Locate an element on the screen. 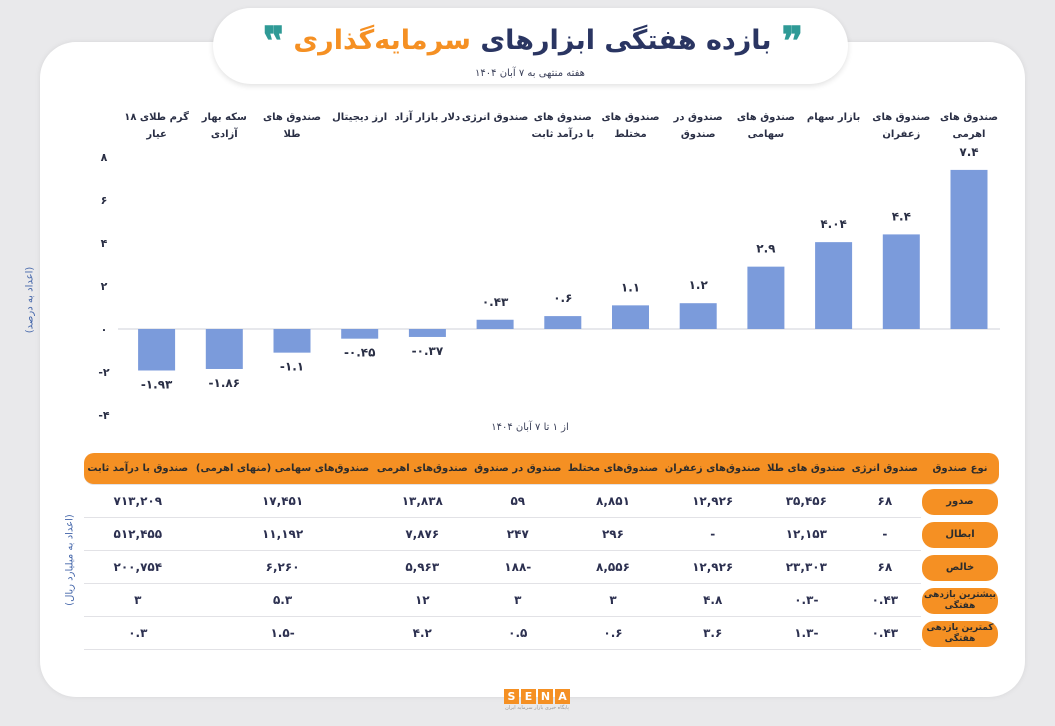  column-header: صندوق‌های سهامی (منهای اهرمی) is located at coordinates (282, 469).